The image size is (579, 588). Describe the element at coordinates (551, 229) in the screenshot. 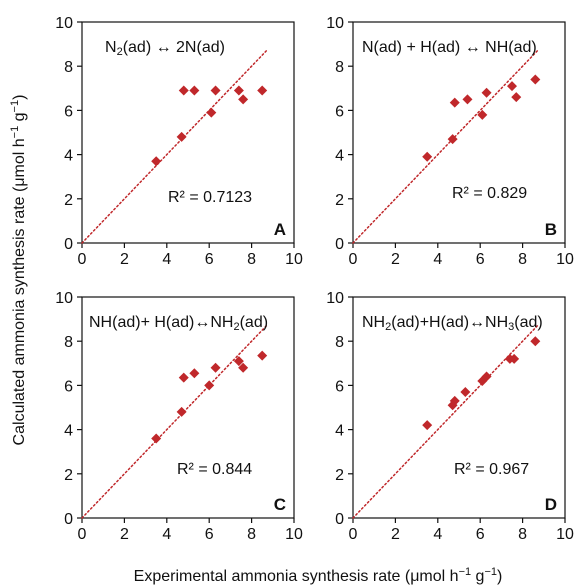

I see `panel-letter: B` at that location.